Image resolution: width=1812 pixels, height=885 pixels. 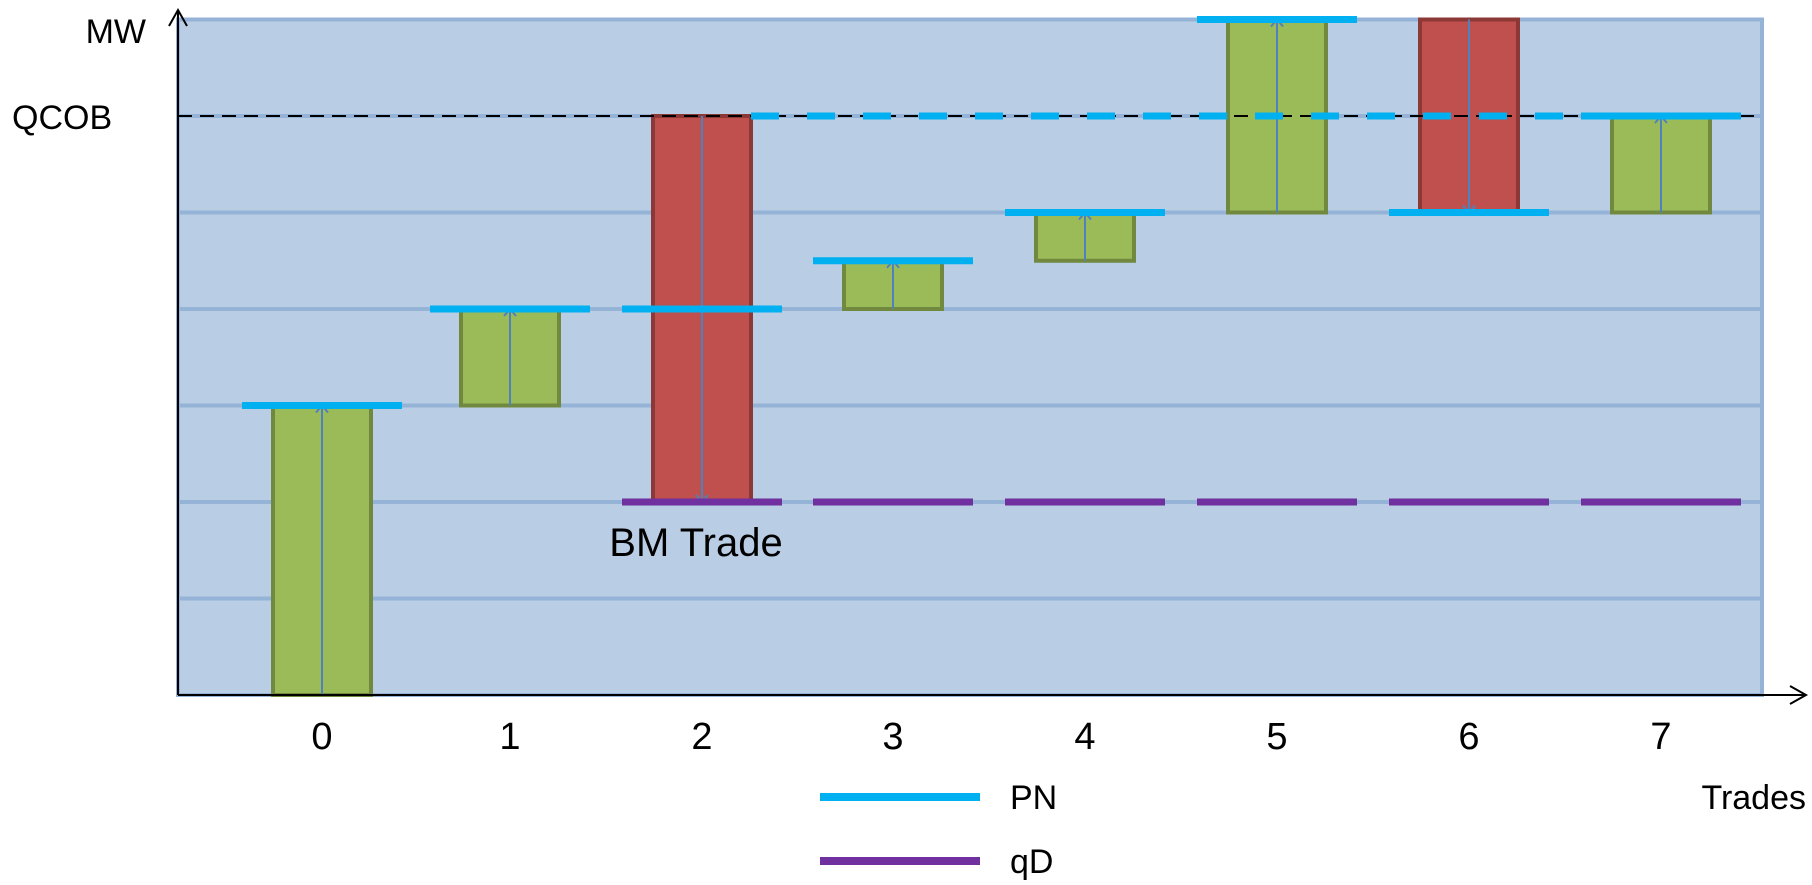 I want to click on annotation-bm-trade: BM Trade, so click(x=695, y=543).